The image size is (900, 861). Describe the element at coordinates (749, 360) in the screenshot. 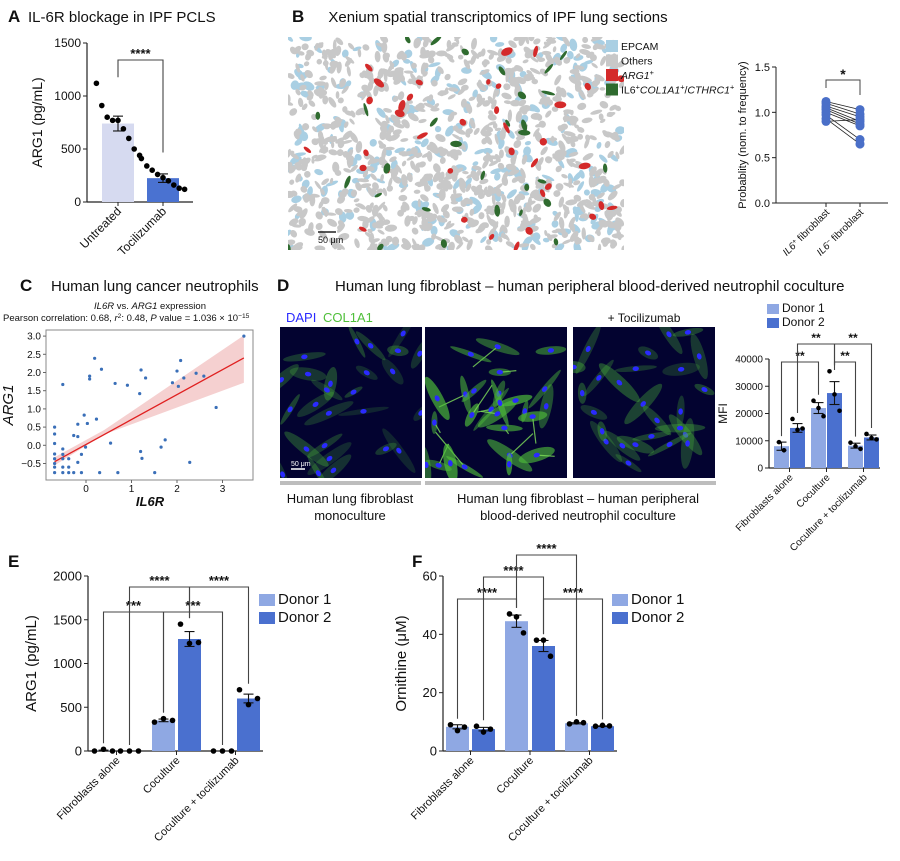

I see `y-tick-label: 40000` at that location.